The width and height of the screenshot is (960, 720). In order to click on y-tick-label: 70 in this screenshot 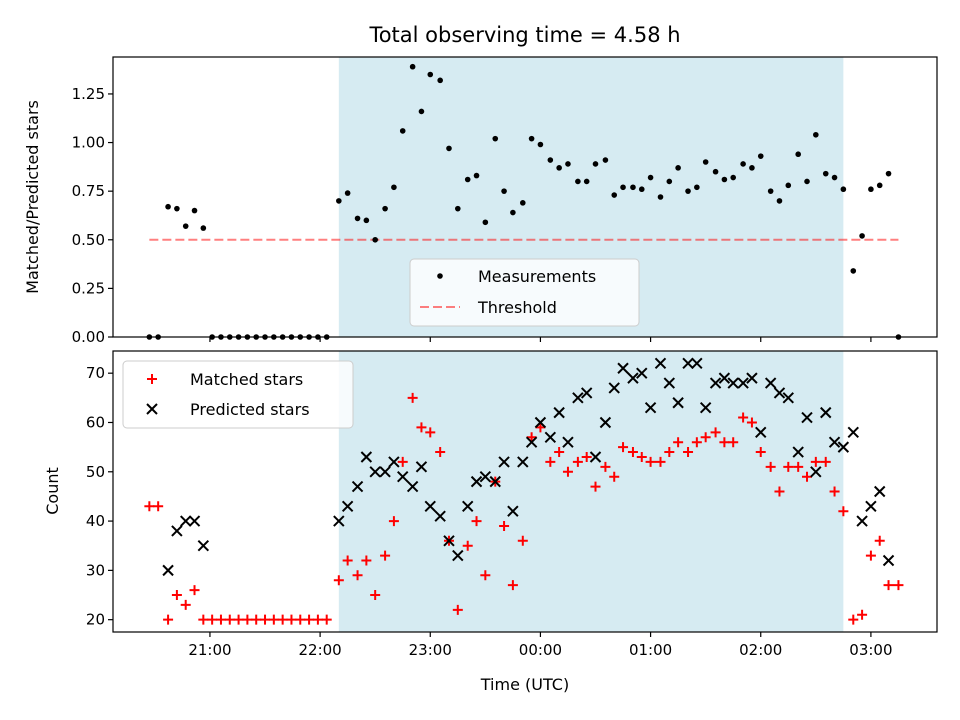, I will do `click(95, 373)`.